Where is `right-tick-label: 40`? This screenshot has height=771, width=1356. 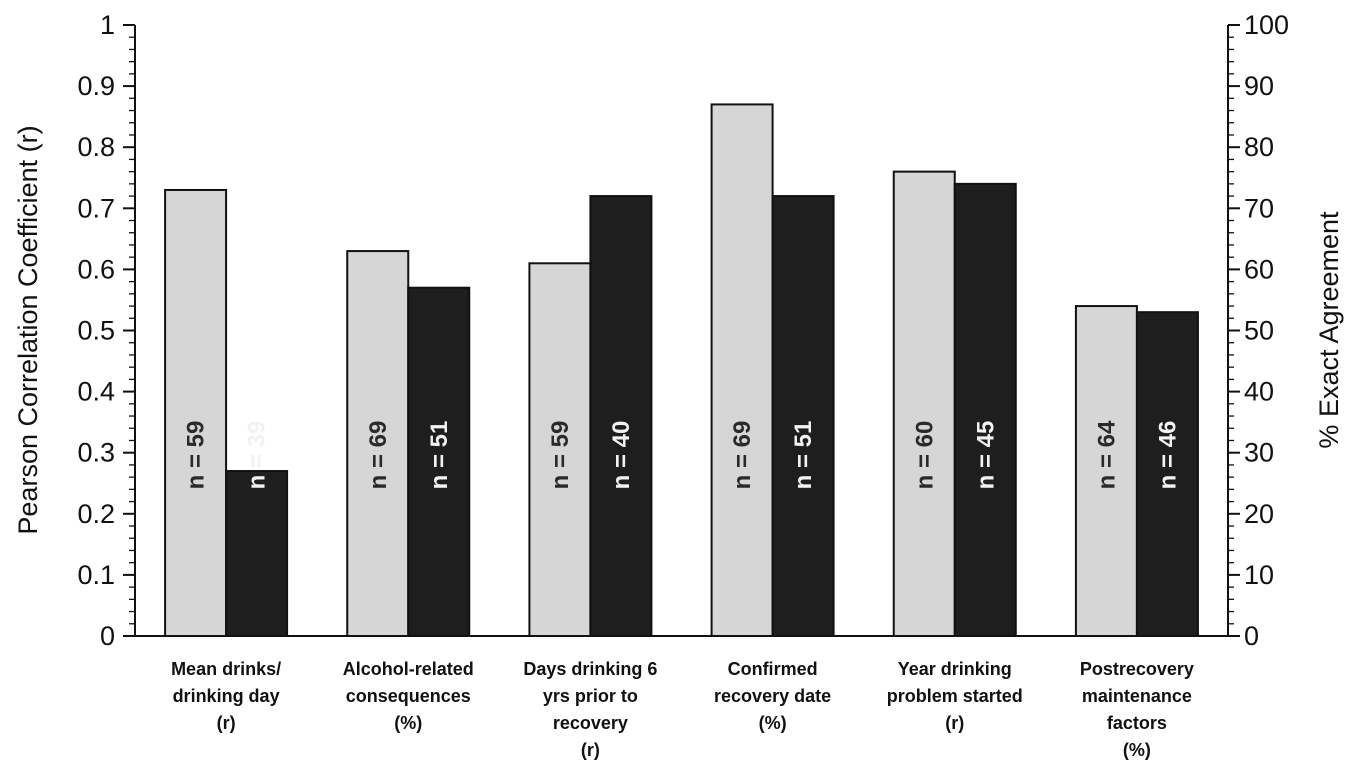
right-tick-label: 40 is located at coordinates (1259, 392).